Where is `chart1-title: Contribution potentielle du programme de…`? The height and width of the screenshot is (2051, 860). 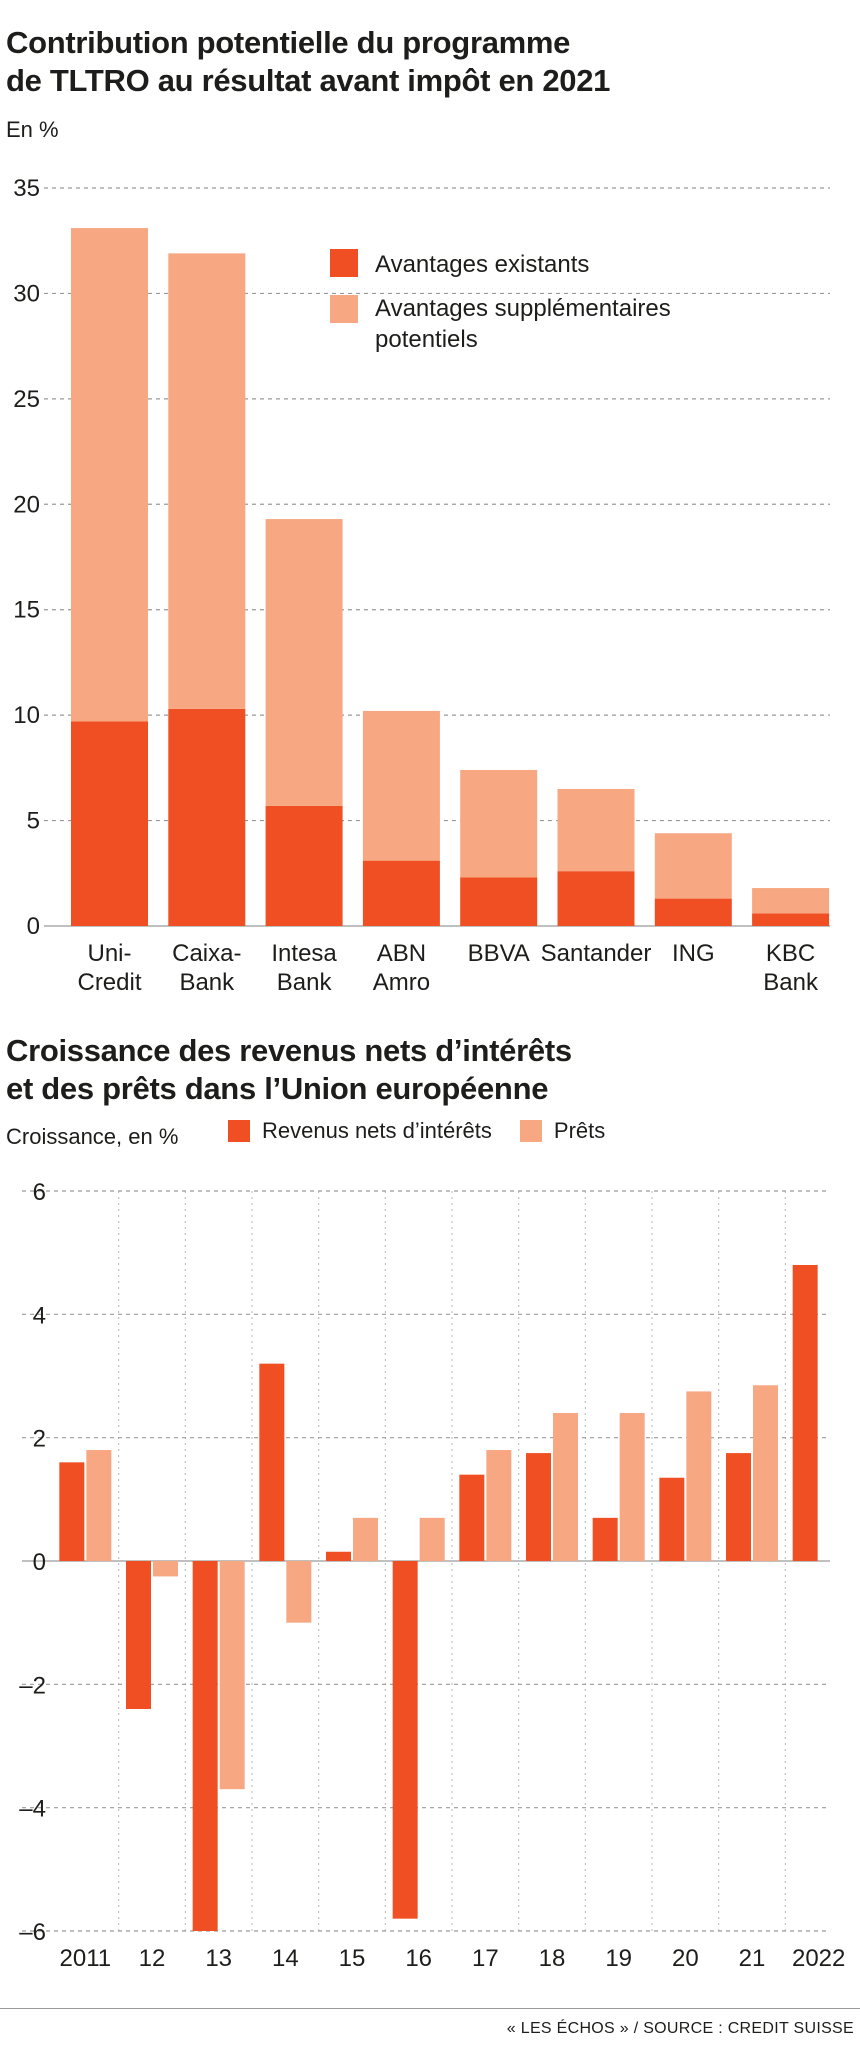
chart1-title: Contribution potentielle du programme de… is located at coordinates (308, 62).